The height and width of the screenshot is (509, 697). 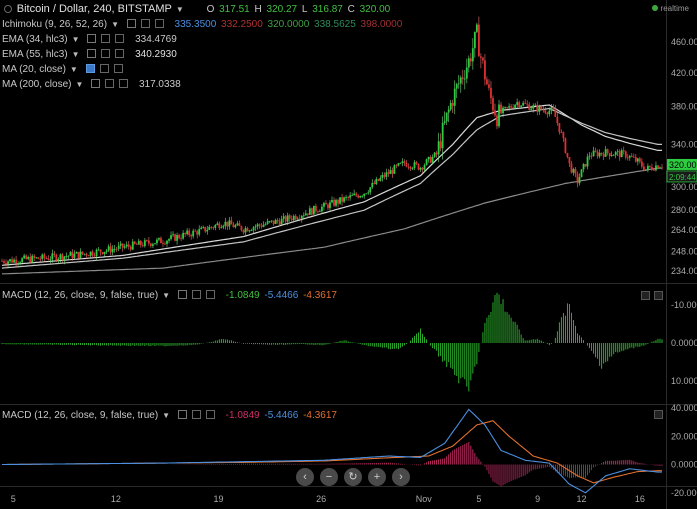 What do you see at coordinates (401, 477) in the screenshot?
I see `scroll-right-button: ›` at bounding box center [401, 477].